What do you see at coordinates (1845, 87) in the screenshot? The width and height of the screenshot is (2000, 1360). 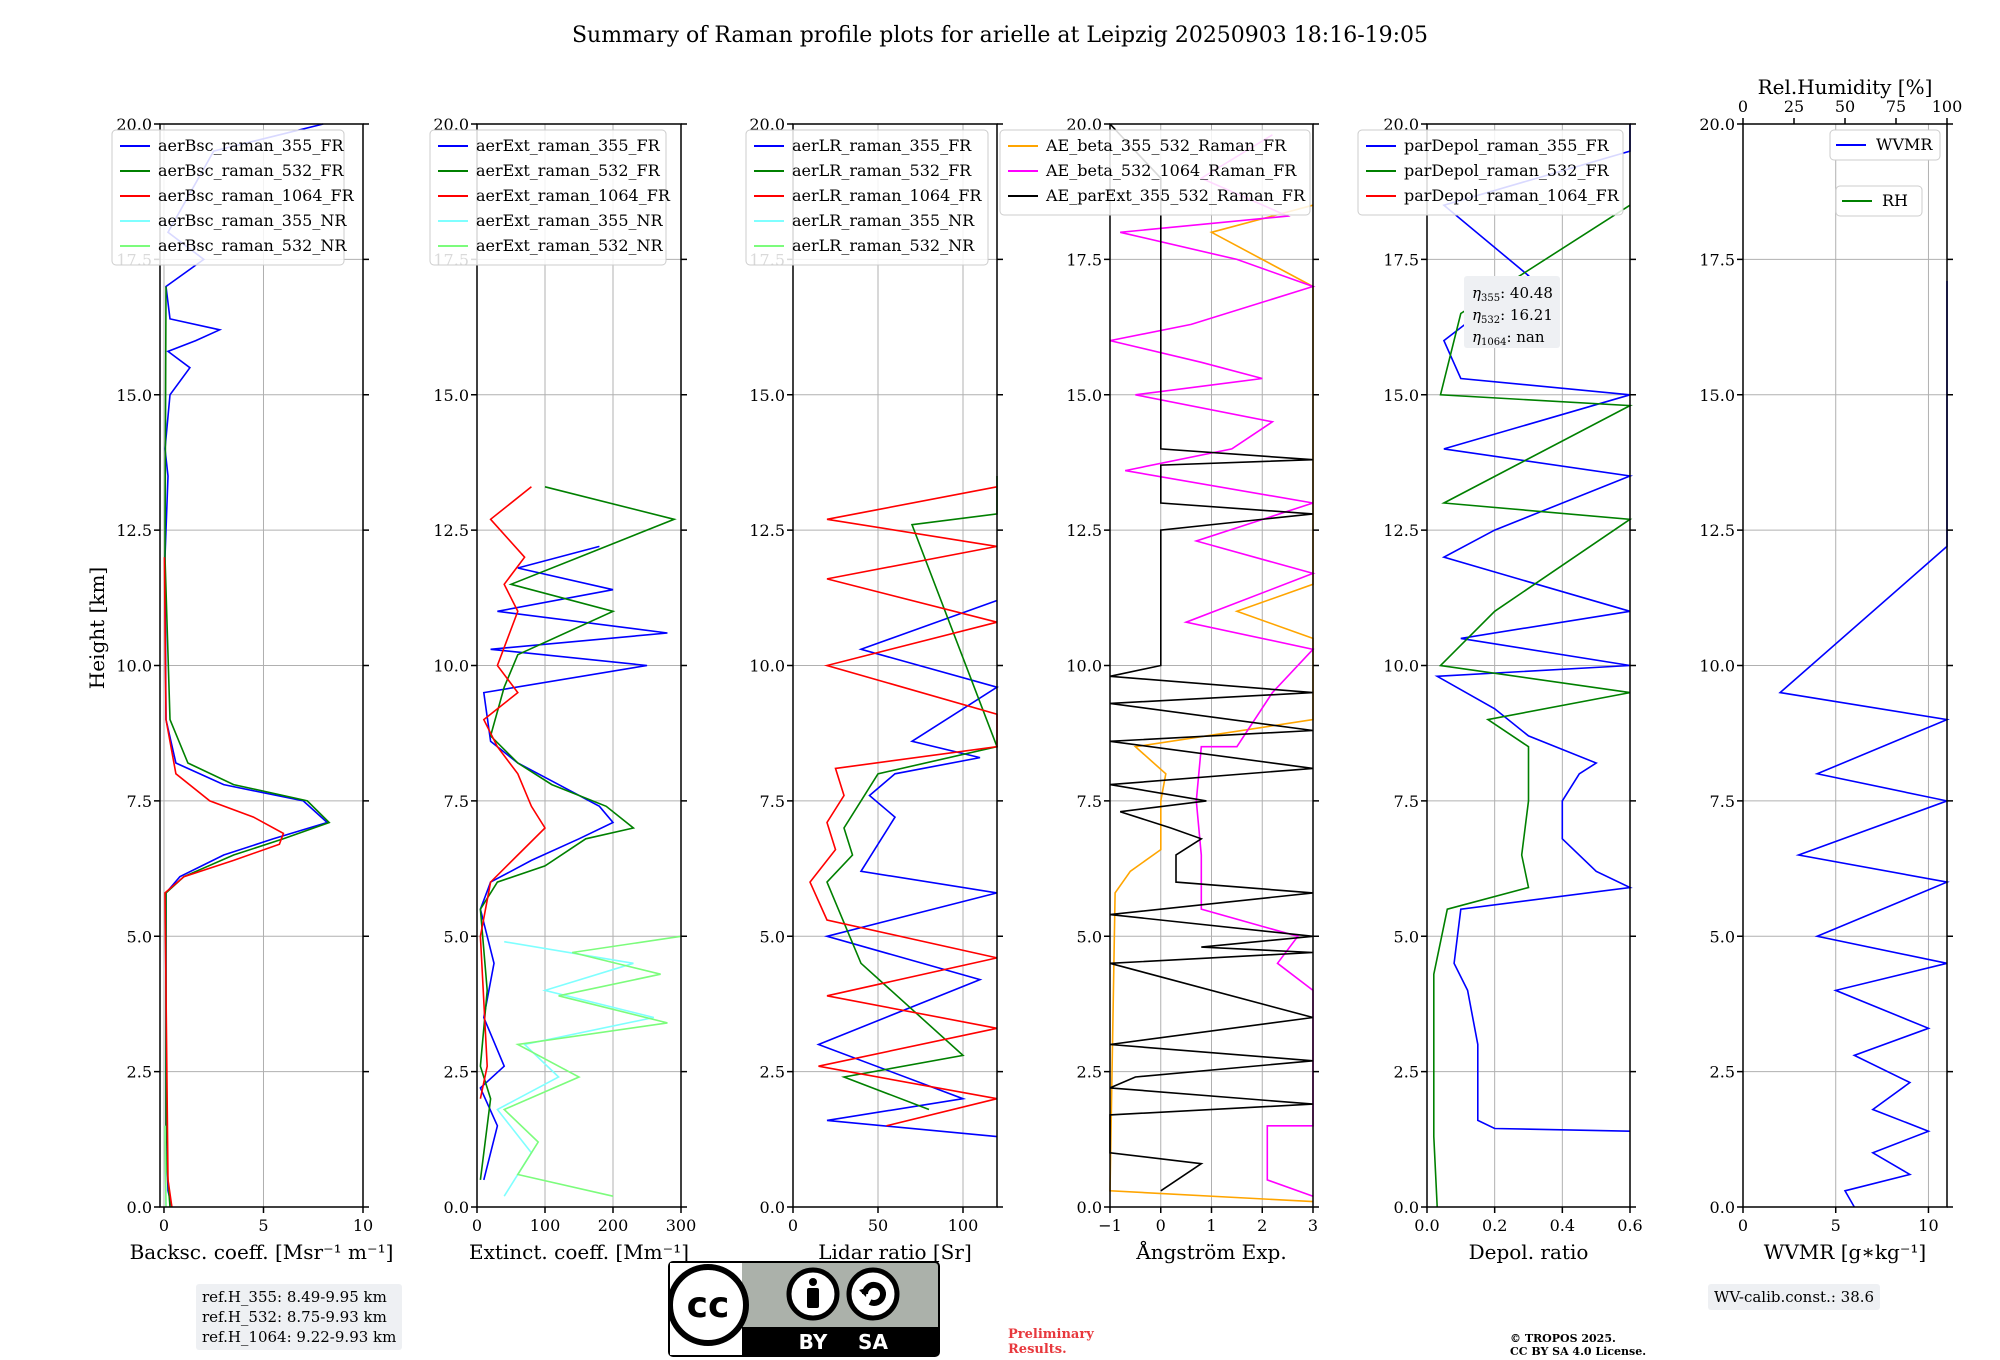 I see `top-axis-label: Rel.Humidity [%]` at bounding box center [1845, 87].